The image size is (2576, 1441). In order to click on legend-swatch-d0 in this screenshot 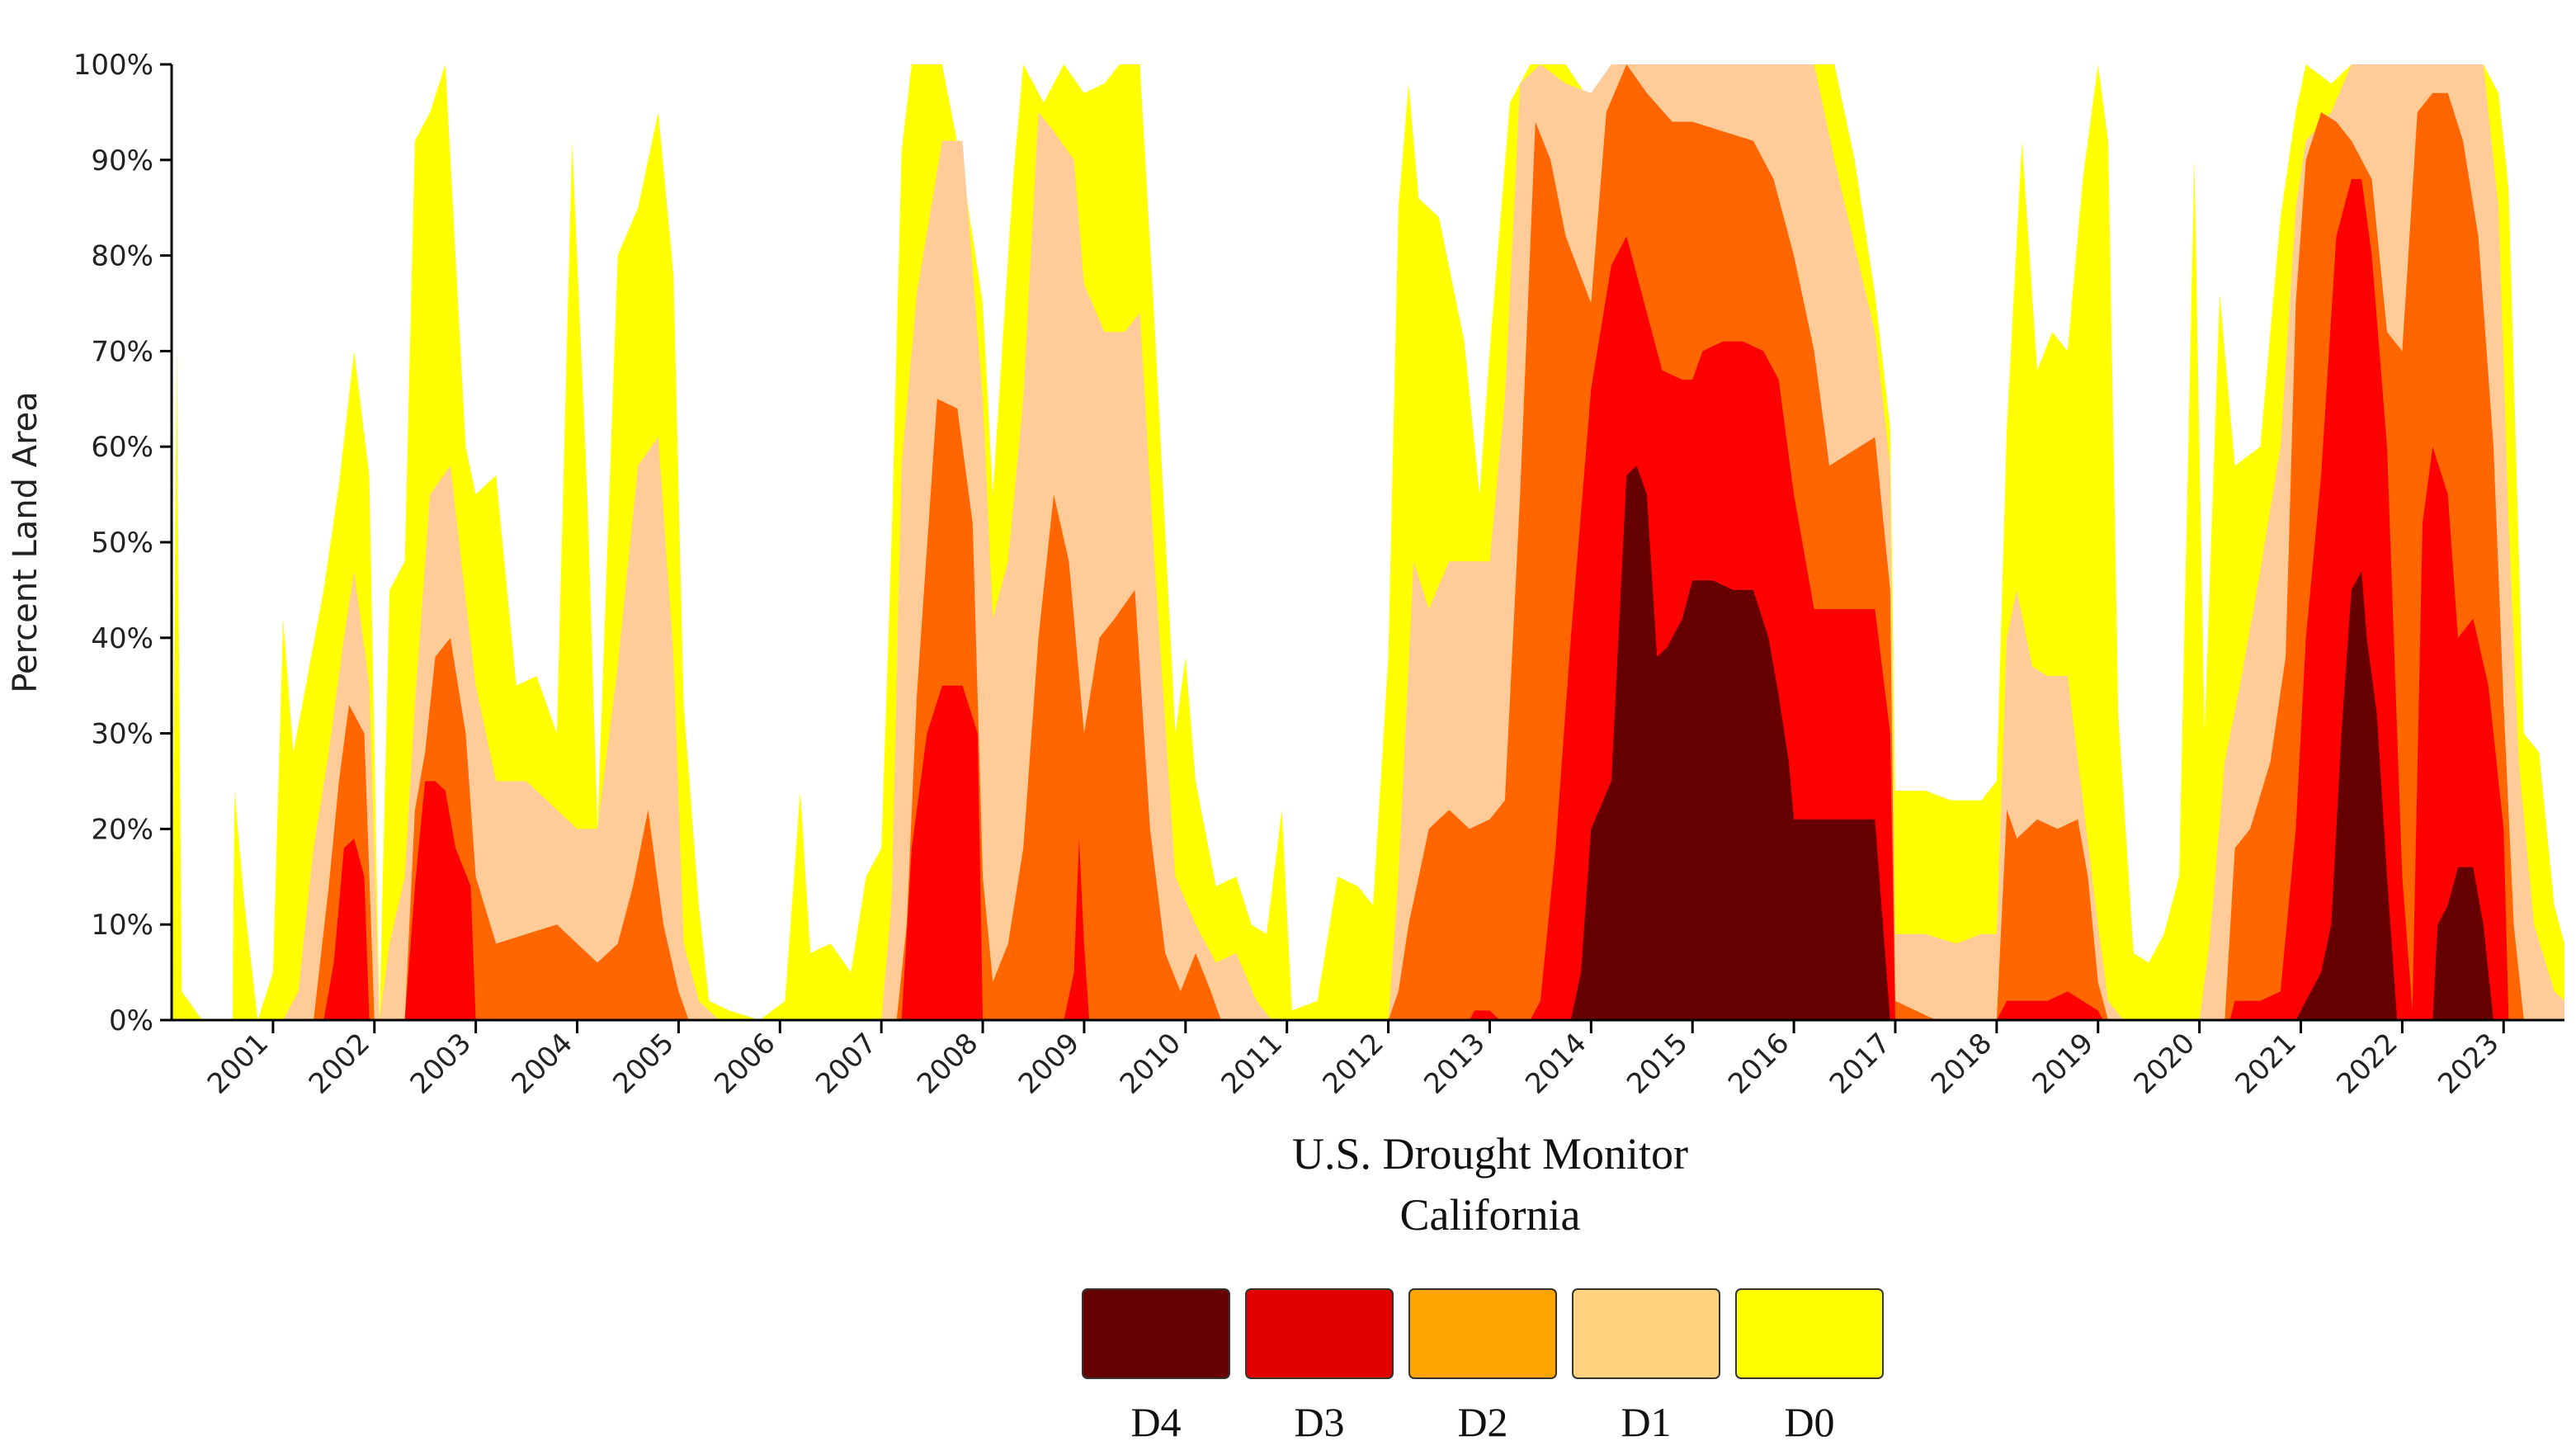, I will do `click(1809, 1333)`.